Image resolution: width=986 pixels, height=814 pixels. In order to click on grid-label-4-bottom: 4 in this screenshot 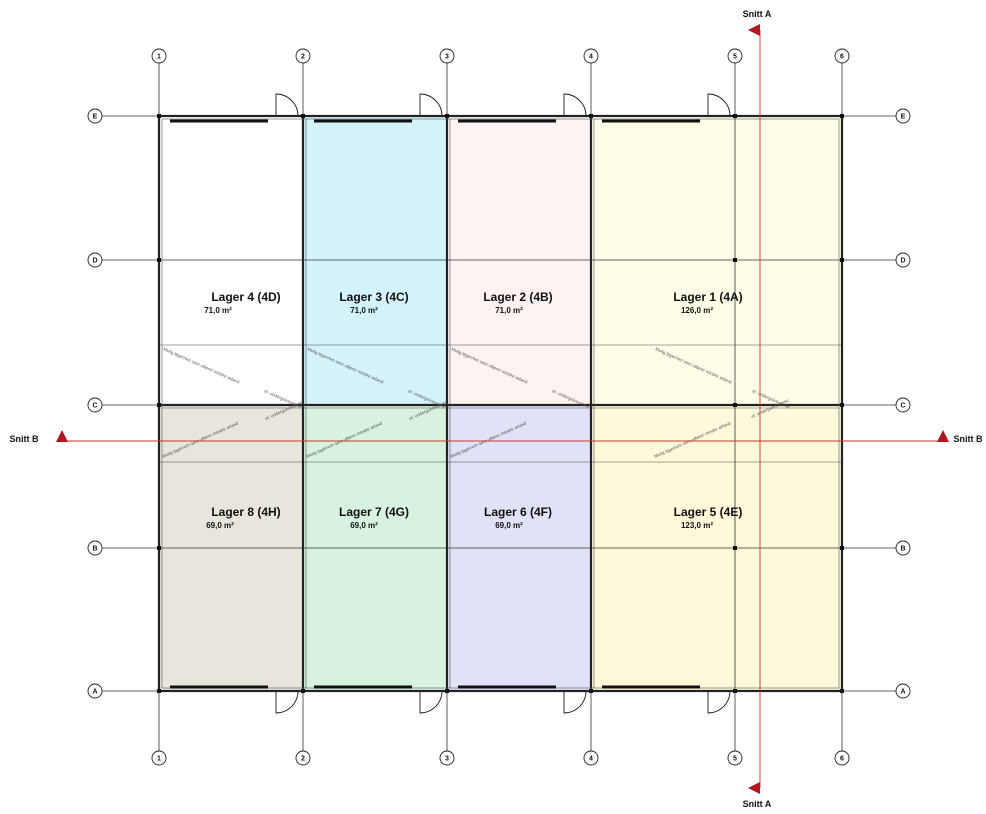, I will do `click(591, 759)`.